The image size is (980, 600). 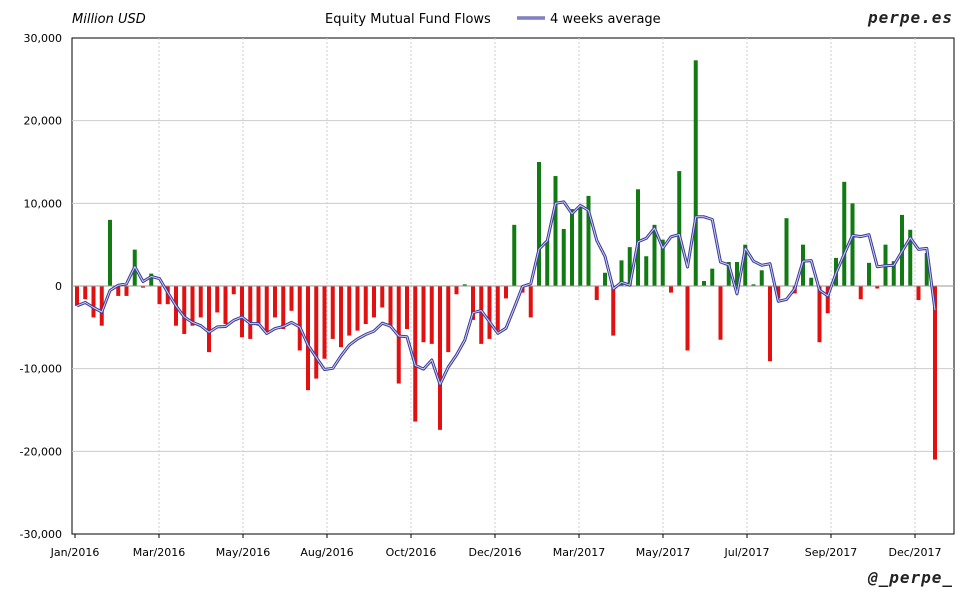 What do you see at coordinates (75, 552) in the screenshot?
I see `x-tick-label: Jan/2016` at bounding box center [75, 552].